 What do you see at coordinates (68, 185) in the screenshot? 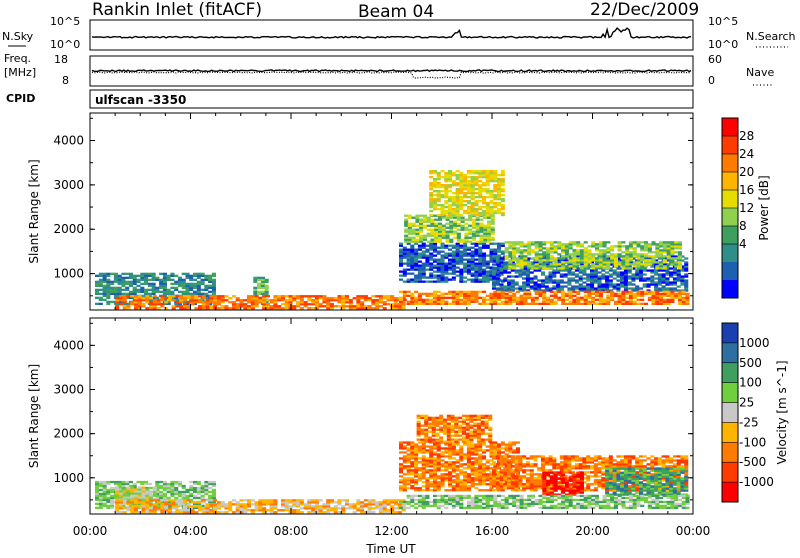
I see `power-y-tick-label: 3000` at bounding box center [68, 185].